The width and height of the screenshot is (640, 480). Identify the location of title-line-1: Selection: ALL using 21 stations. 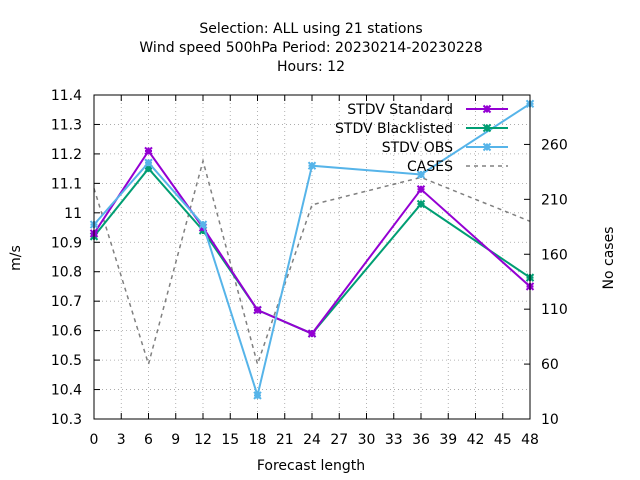
(310, 29).